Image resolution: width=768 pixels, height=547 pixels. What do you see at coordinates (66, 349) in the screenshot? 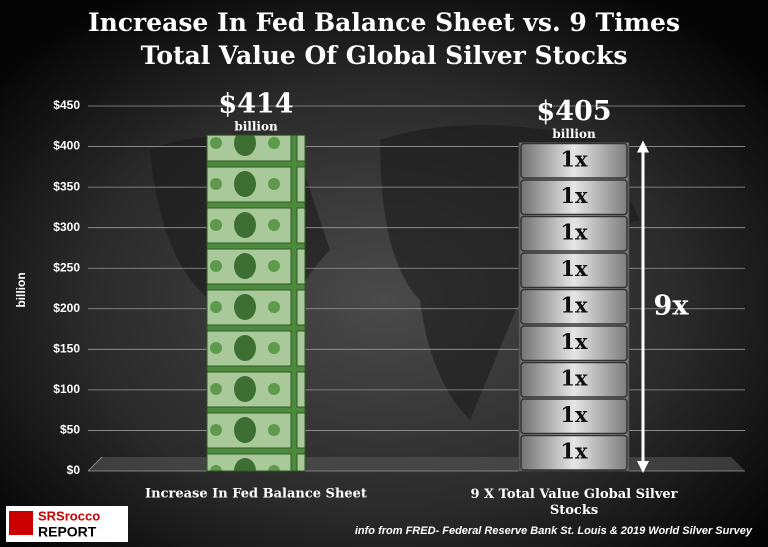
I see `y-tick-label: $150` at bounding box center [66, 349].